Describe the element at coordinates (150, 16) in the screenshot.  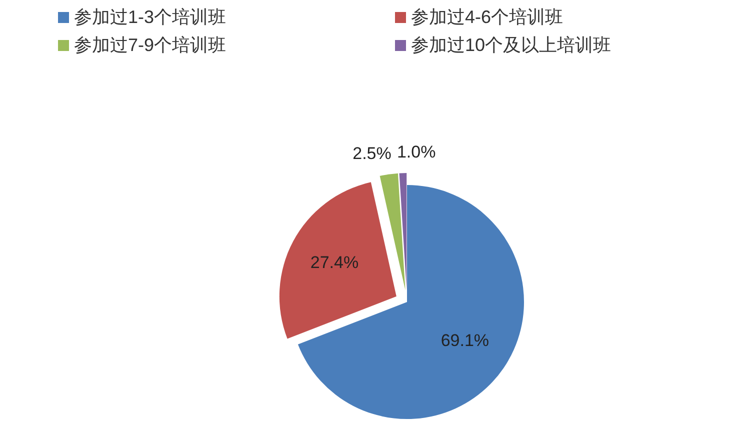
I see `legend-label: 参加过1-3个培训班` at that location.